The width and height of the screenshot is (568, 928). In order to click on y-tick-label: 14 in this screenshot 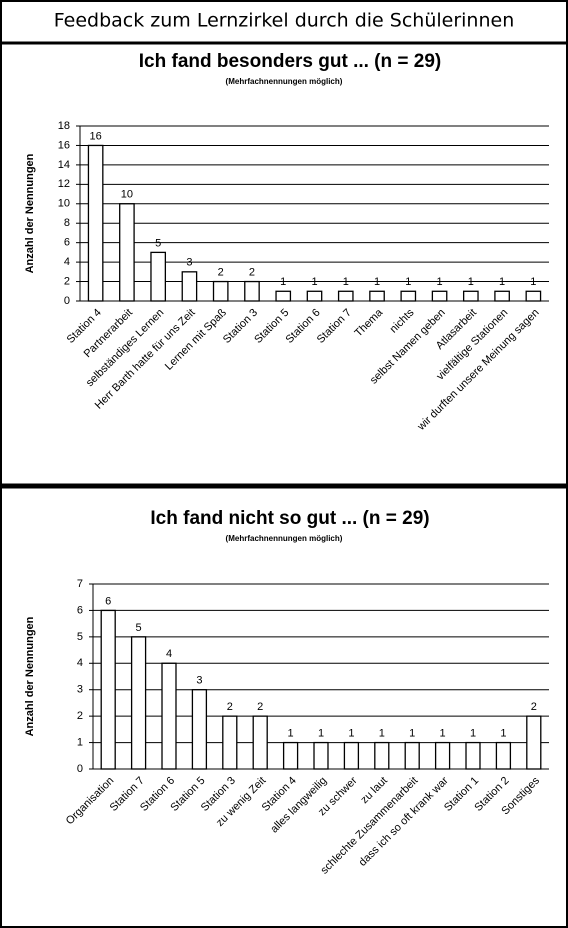, I will do `click(64, 165)`.